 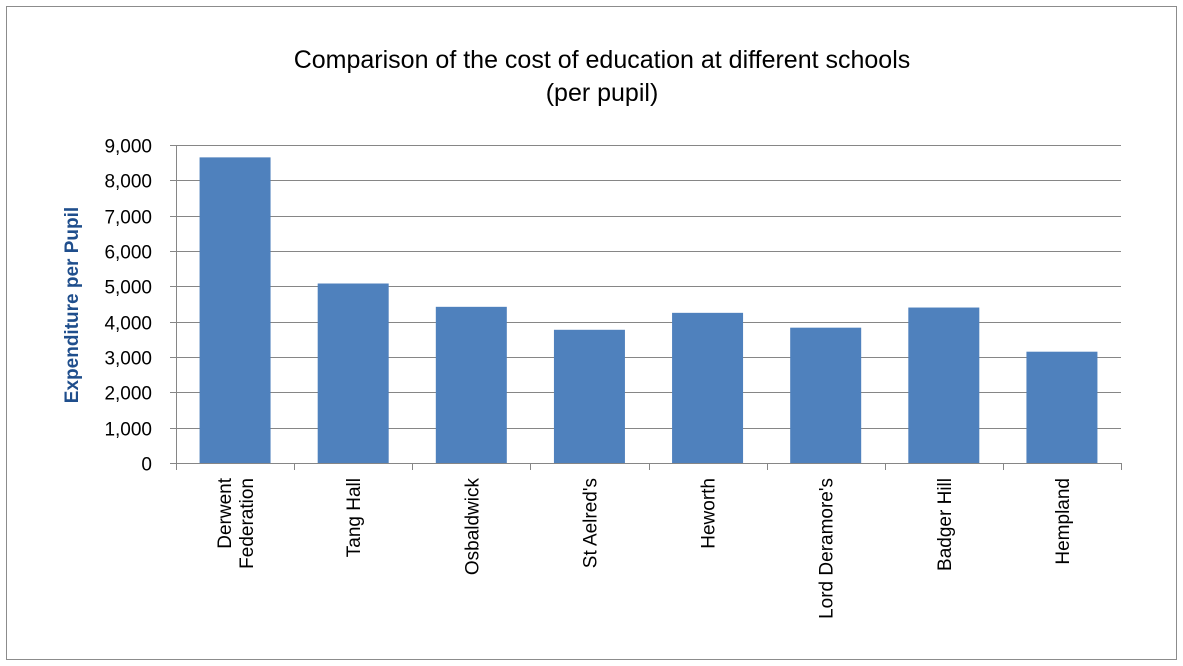 I want to click on y-tick-label: 8,000, so click(x=128, y=182).